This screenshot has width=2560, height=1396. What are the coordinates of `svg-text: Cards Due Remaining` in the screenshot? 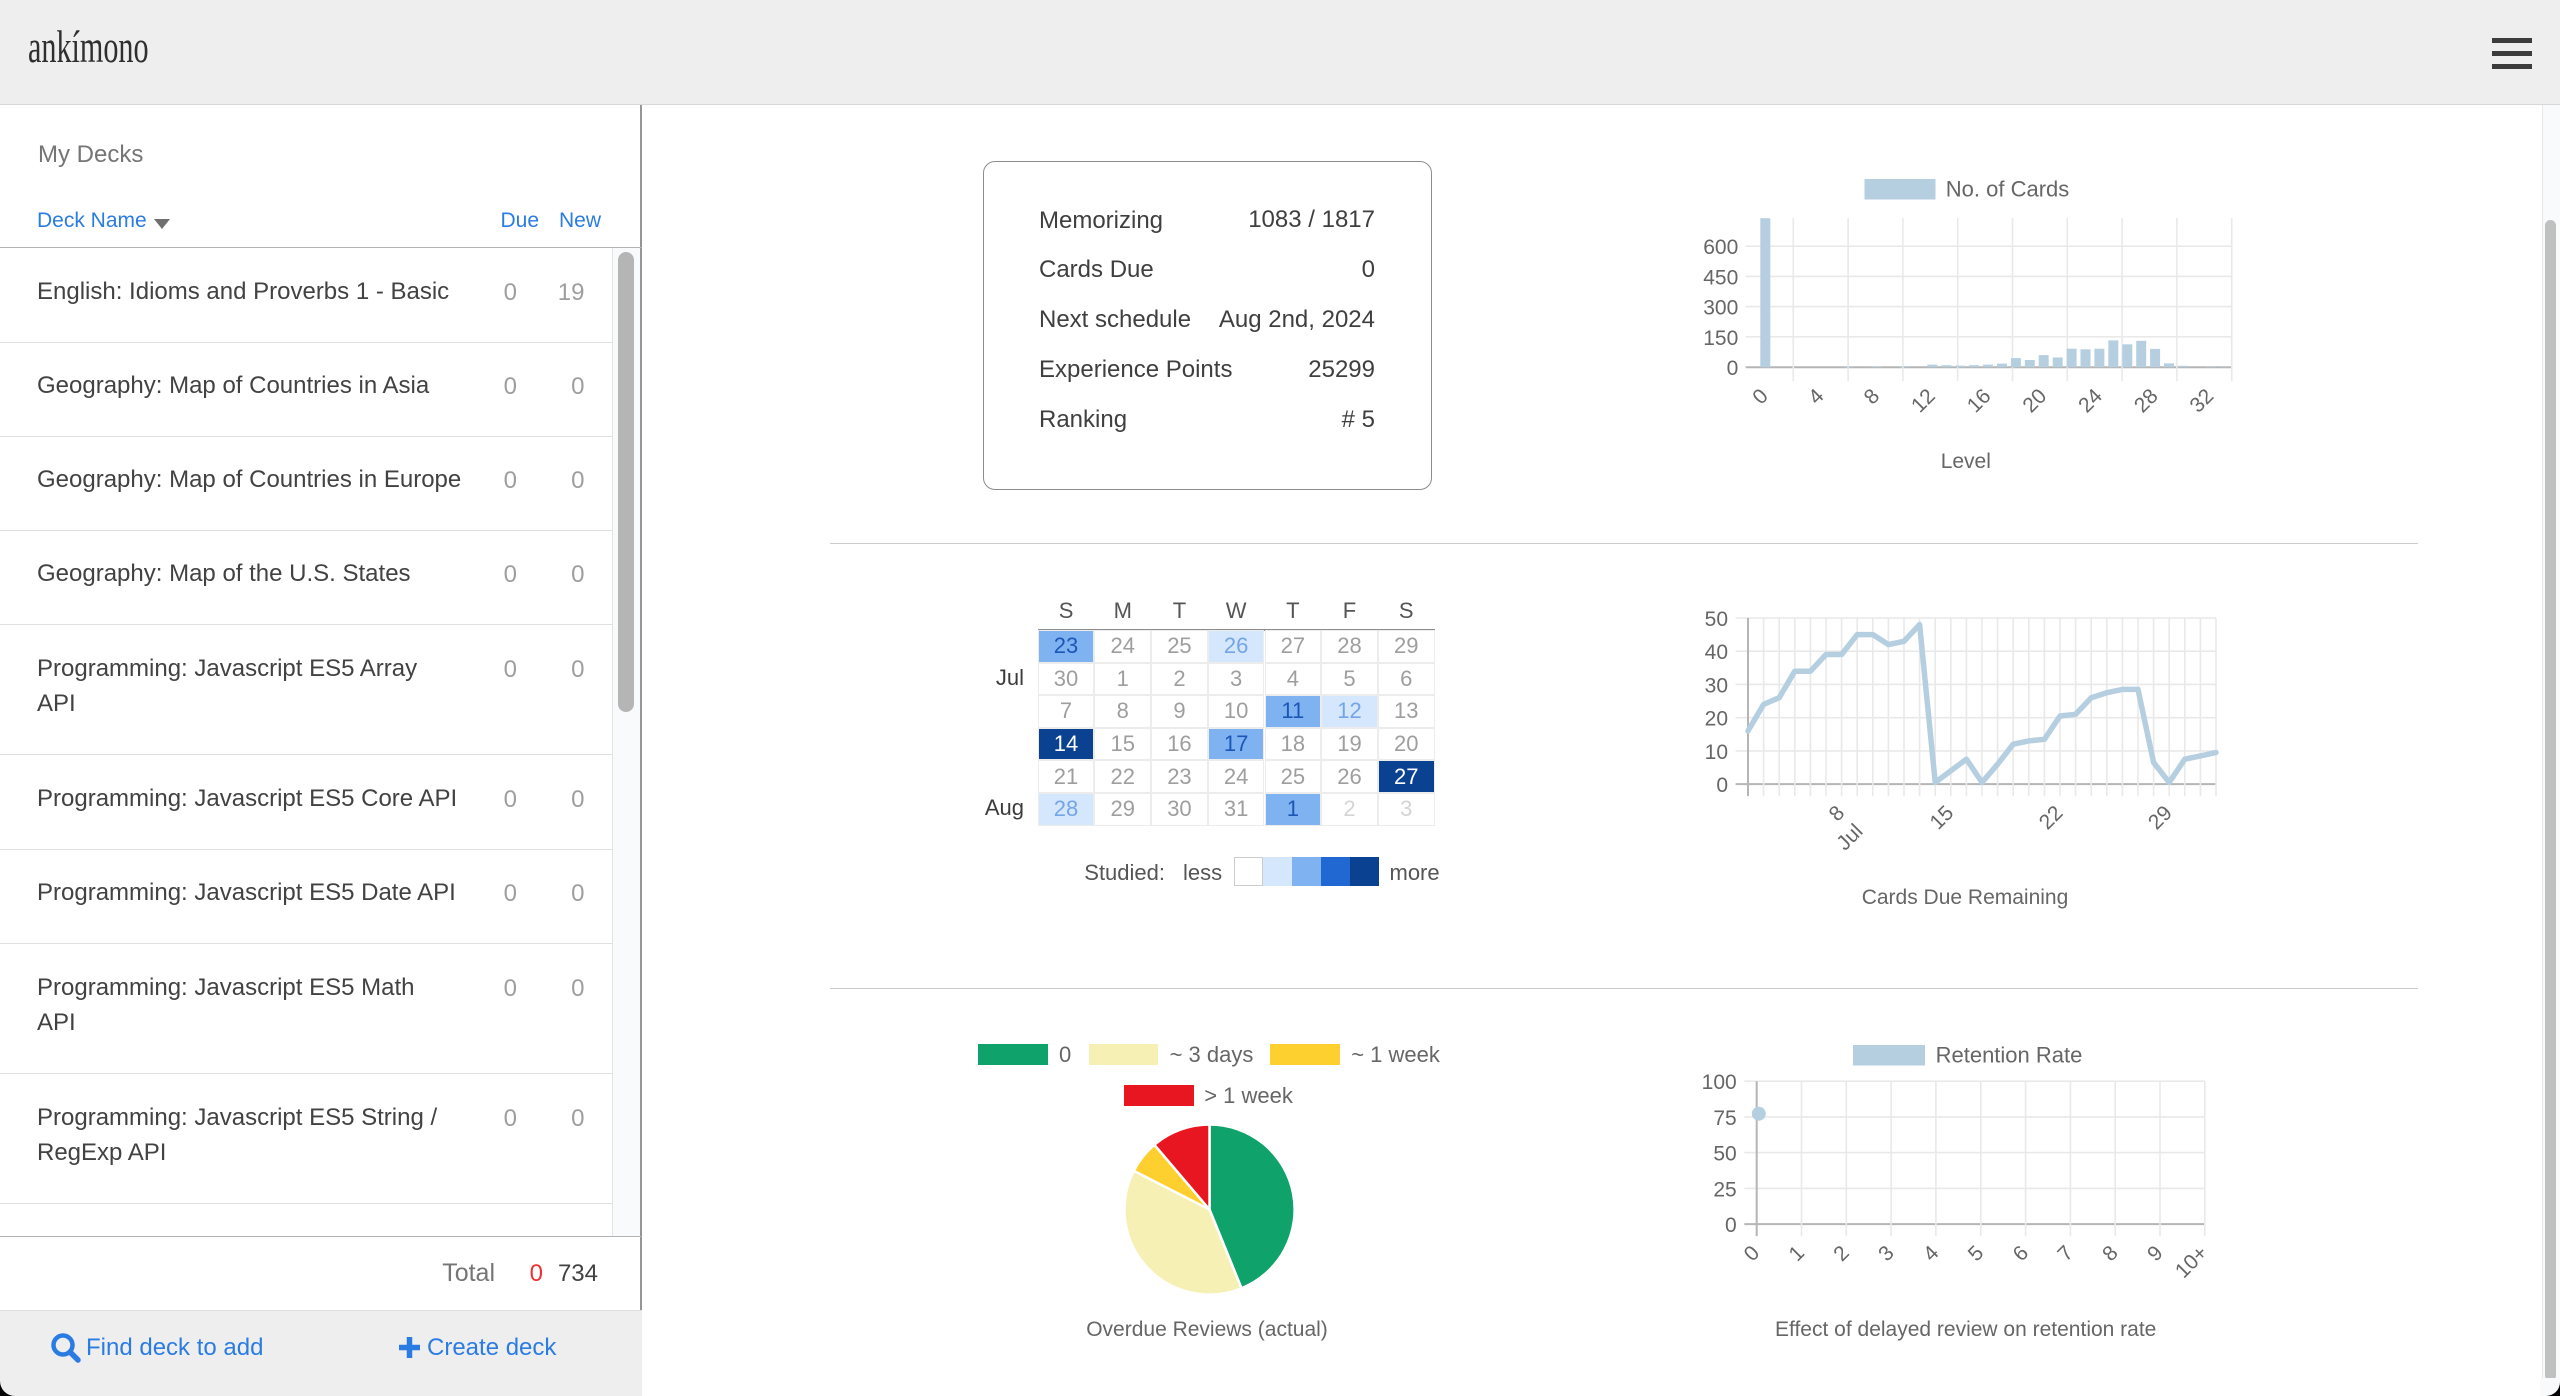 It's located at (1965, 897).